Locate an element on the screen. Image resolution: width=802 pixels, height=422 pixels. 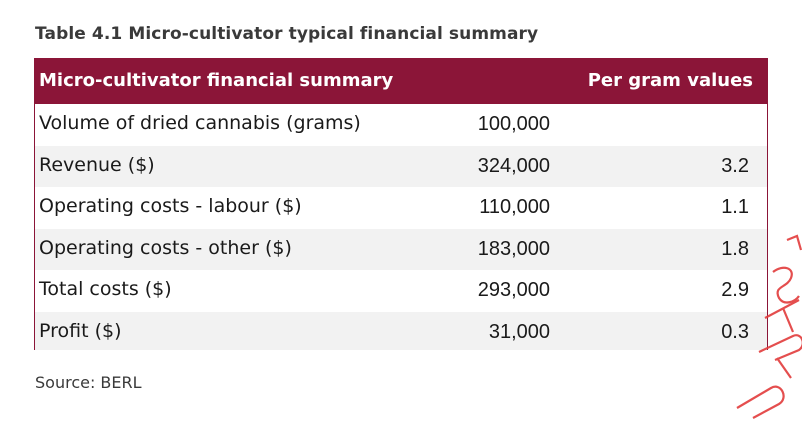
row-label: Operating costs - other ($) is located at coordinates (165, 247).